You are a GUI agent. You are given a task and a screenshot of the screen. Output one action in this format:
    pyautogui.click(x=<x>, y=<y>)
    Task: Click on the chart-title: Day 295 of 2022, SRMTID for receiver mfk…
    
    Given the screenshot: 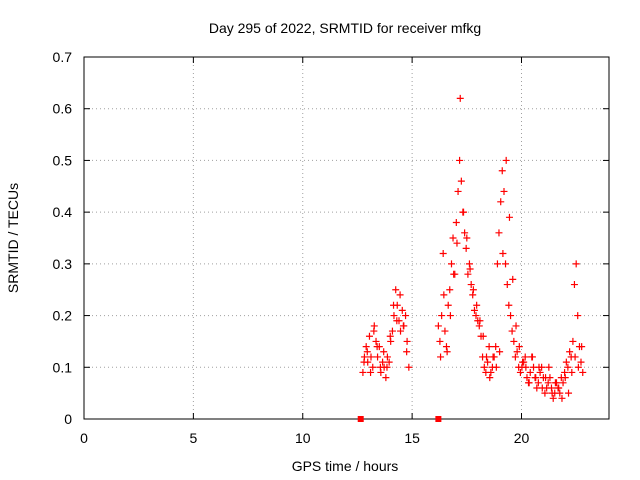 What is the action you would take?
    pyautogui.click(x=345, y=28)
    